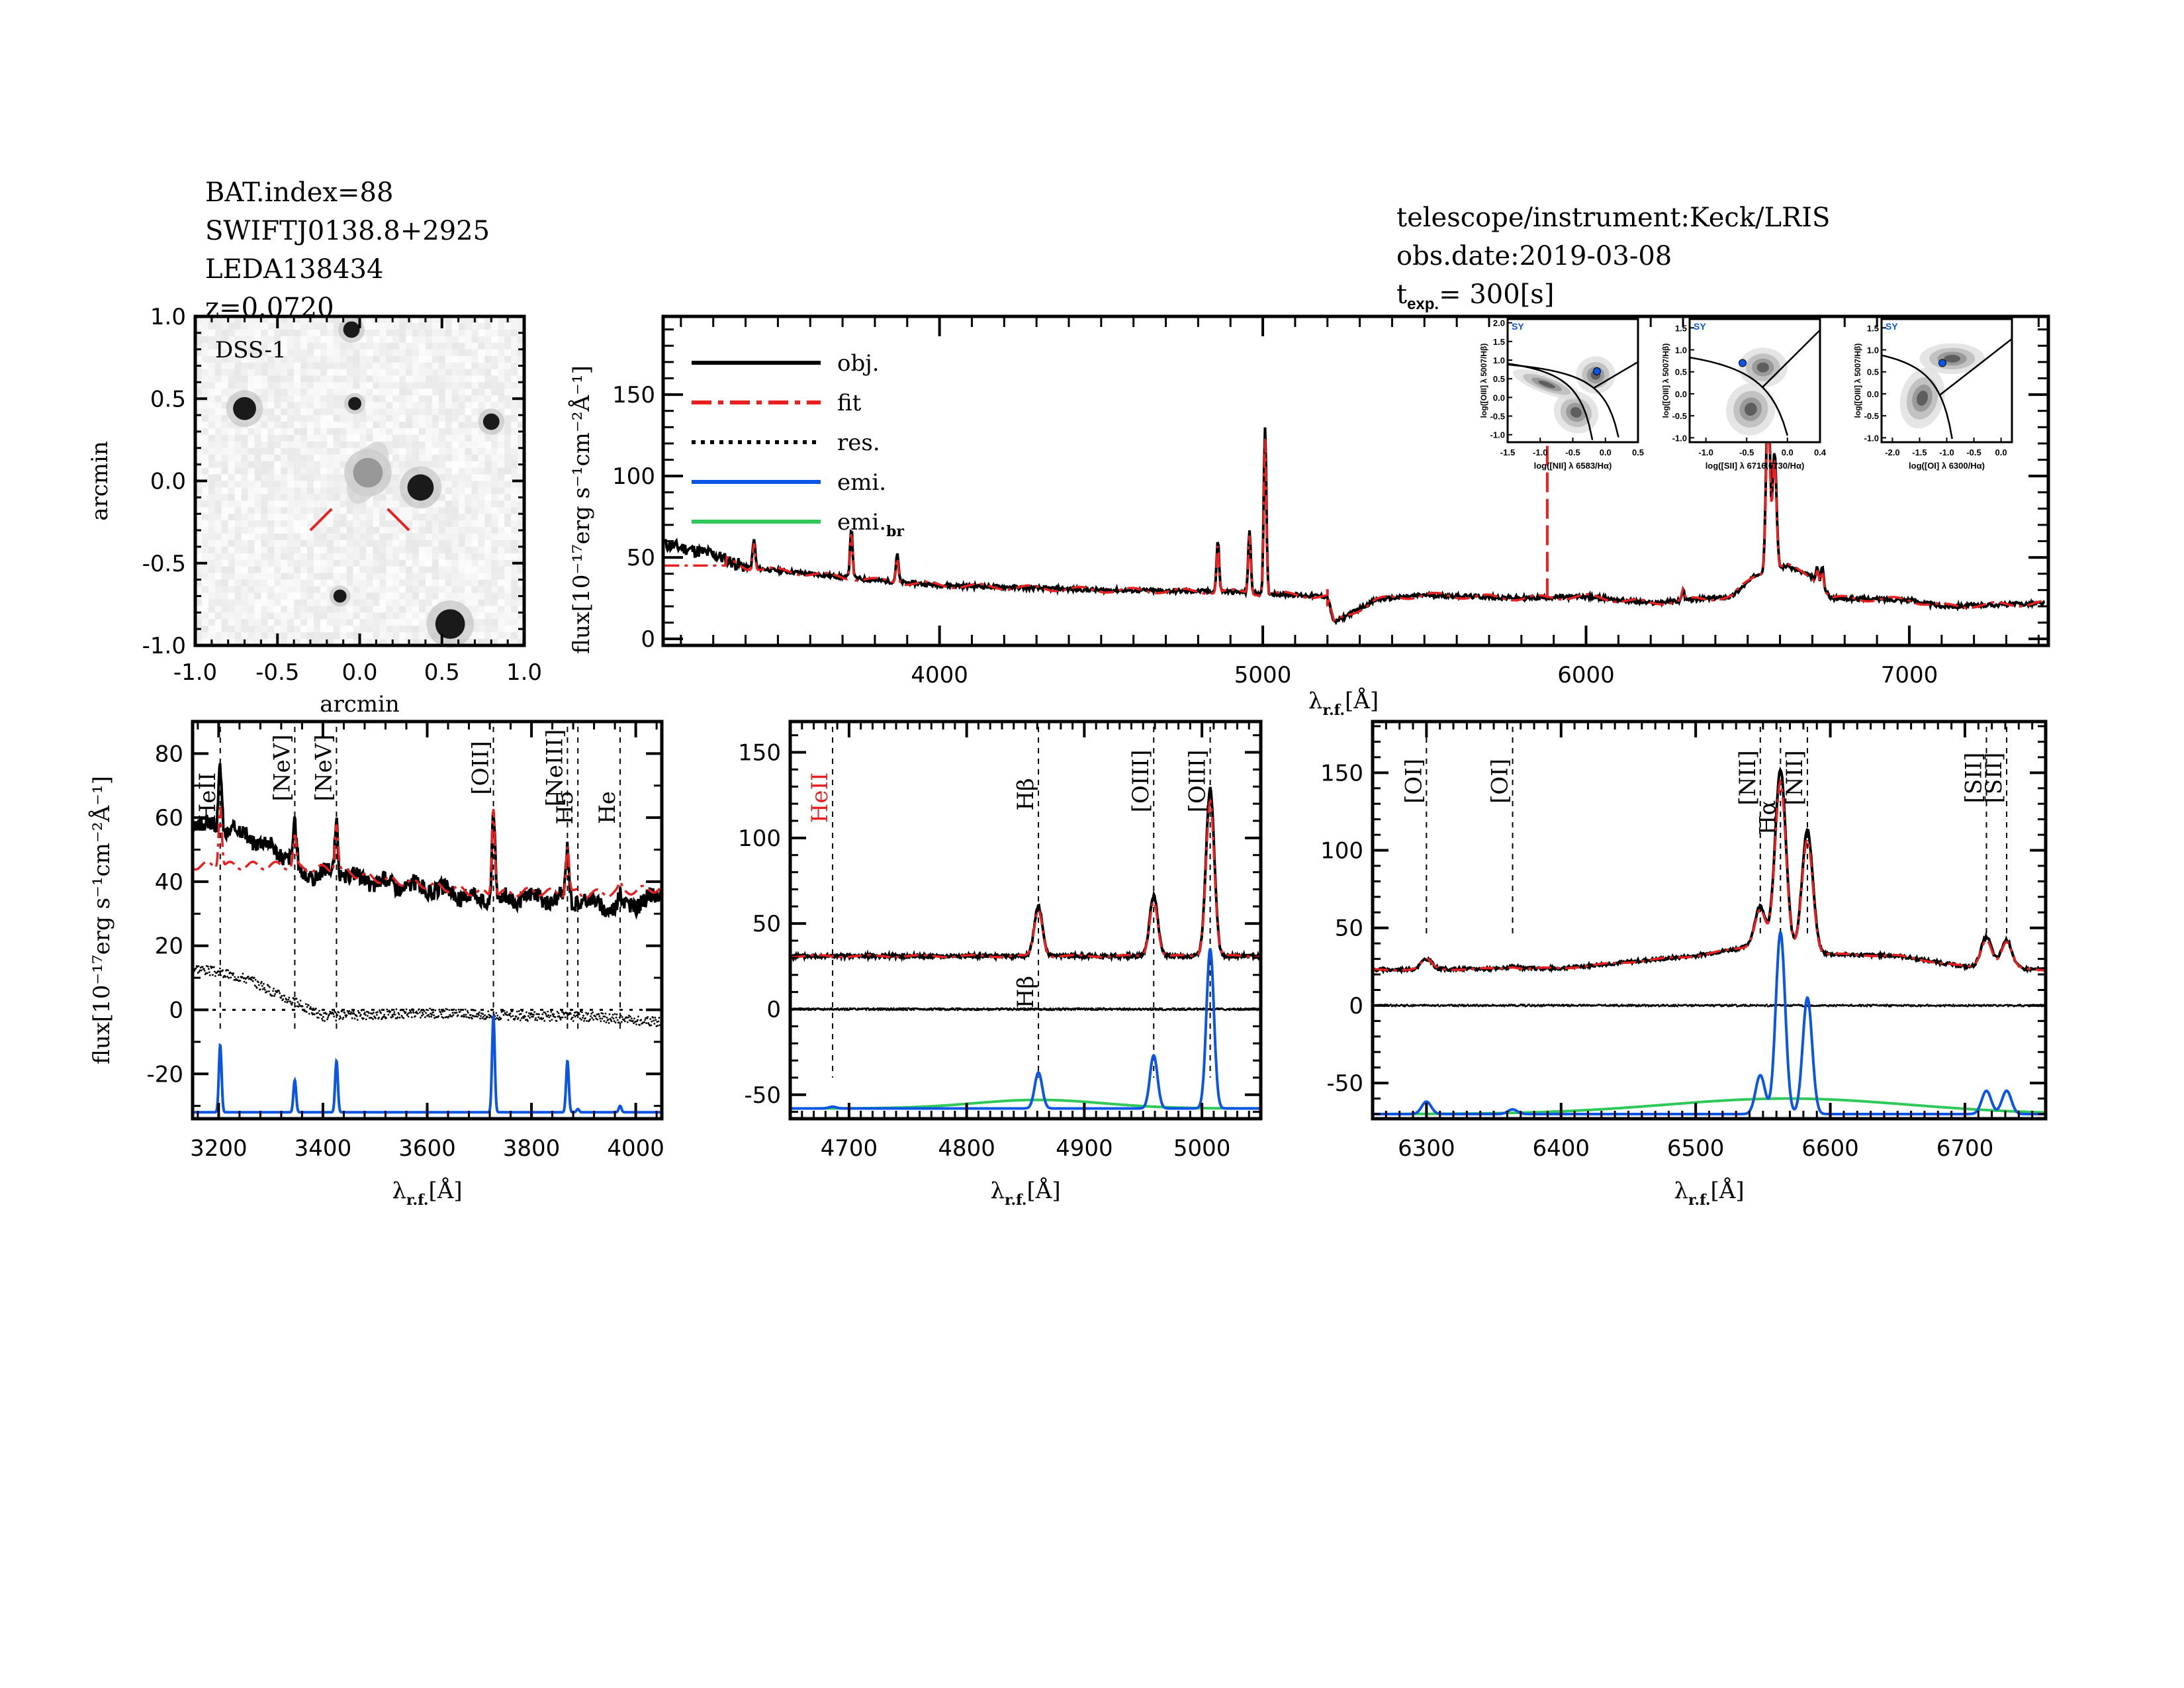 This screenshot has height=1688, width=2184. Describe the element at coordinates (1026, 992) in the screenshot. I see `sub-line-label: Hβ` at that location.